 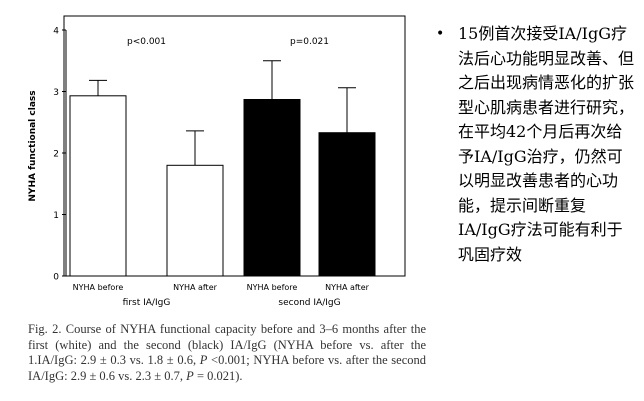 What do you see at coordinates (309, 42) in the screenshot?
I see `p-value-label: p=0.021` at bounding box center [309, 42].